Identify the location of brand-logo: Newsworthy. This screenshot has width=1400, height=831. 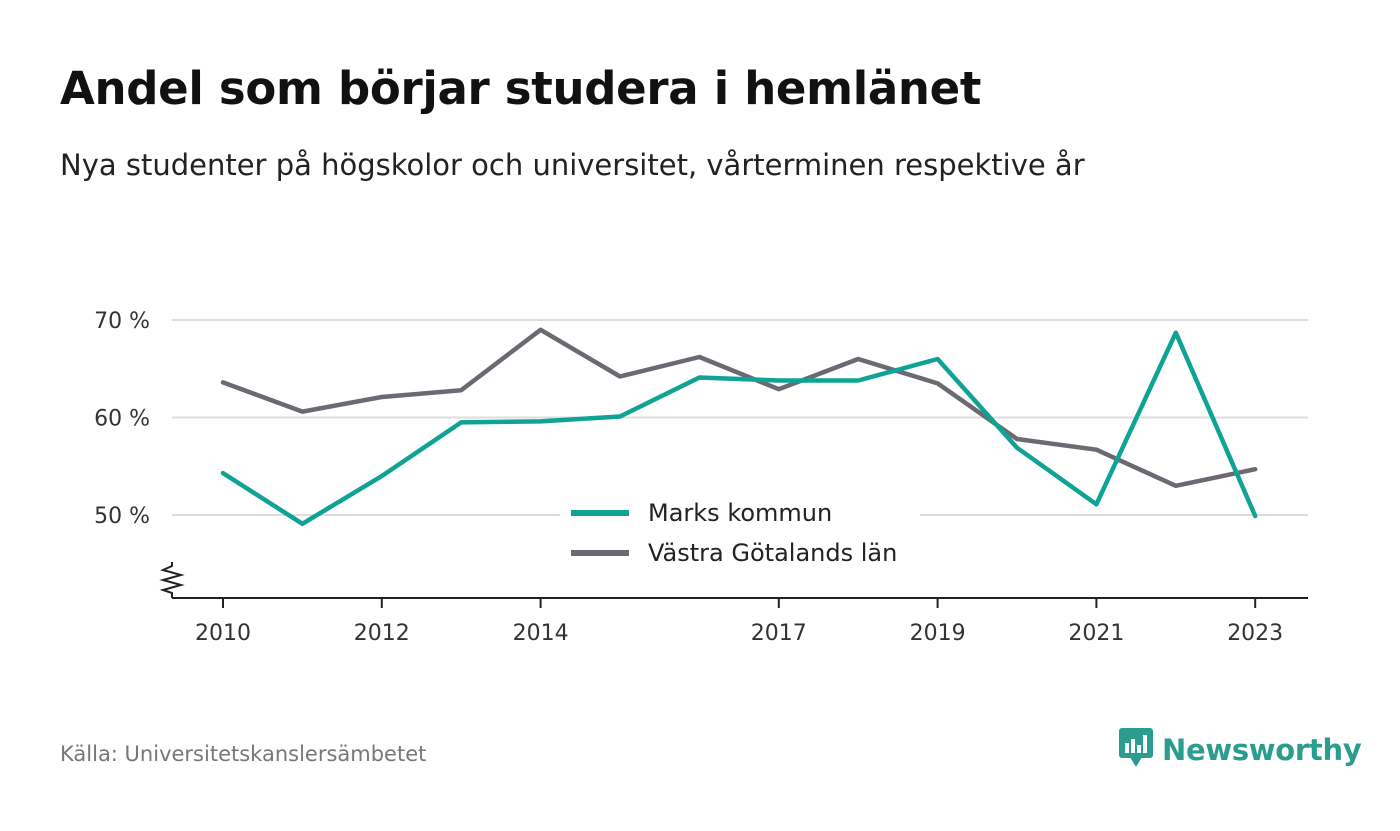
(1240, 750).